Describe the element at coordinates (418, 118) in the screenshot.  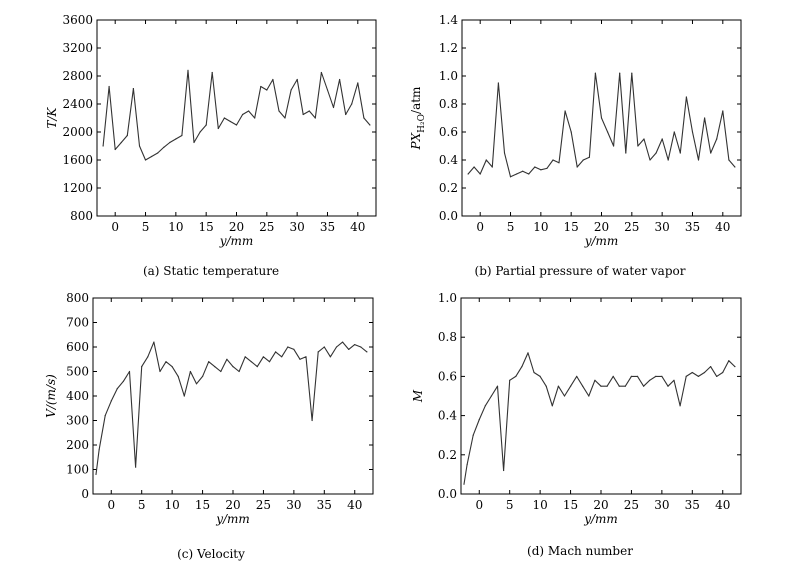
I see `y-axis-label: PXH₂O/atm` at that location.